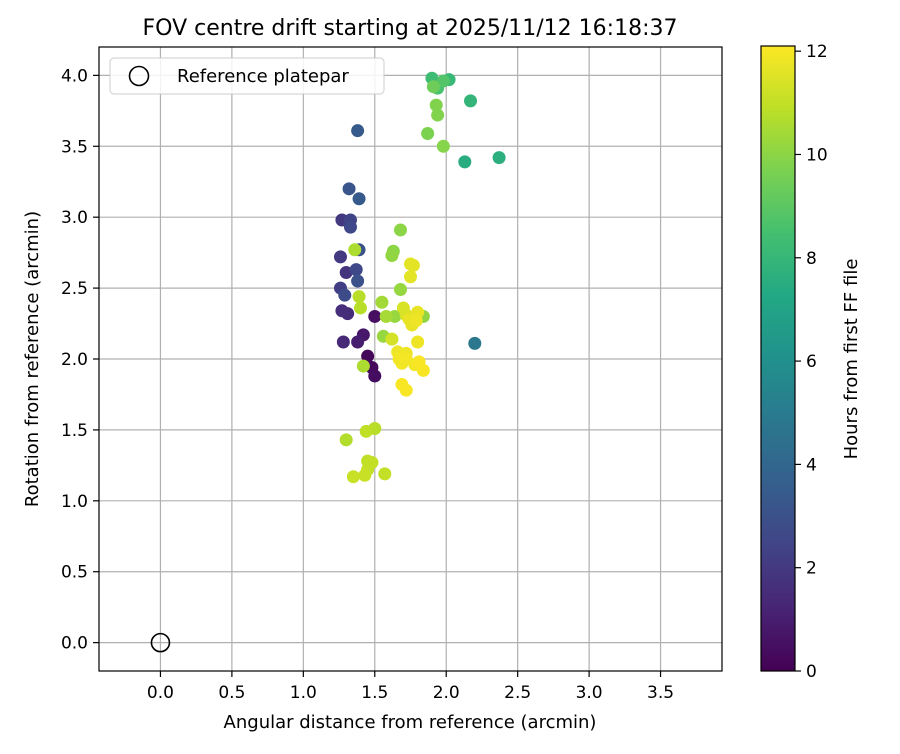 The height and width of the screenshot is (754, 900). Describe the element at coordinates (446, 693) in the screenshot. I see `x-tick-label: 2.0` at that location.